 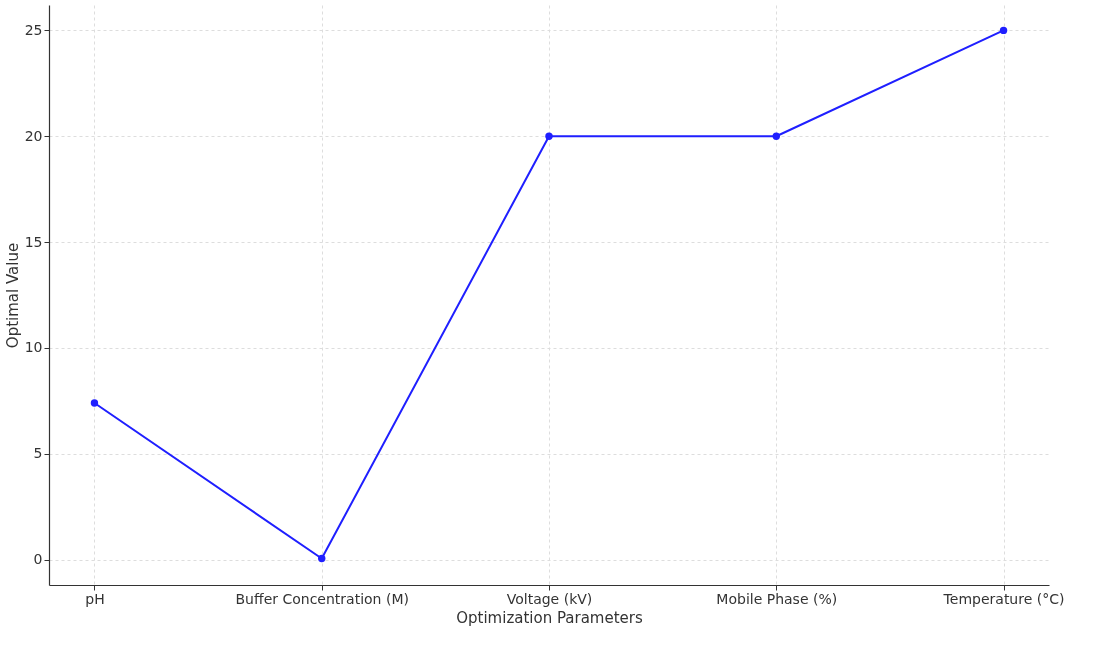 I want to click on y-tick-label: 10, so click(x=33, y=347).